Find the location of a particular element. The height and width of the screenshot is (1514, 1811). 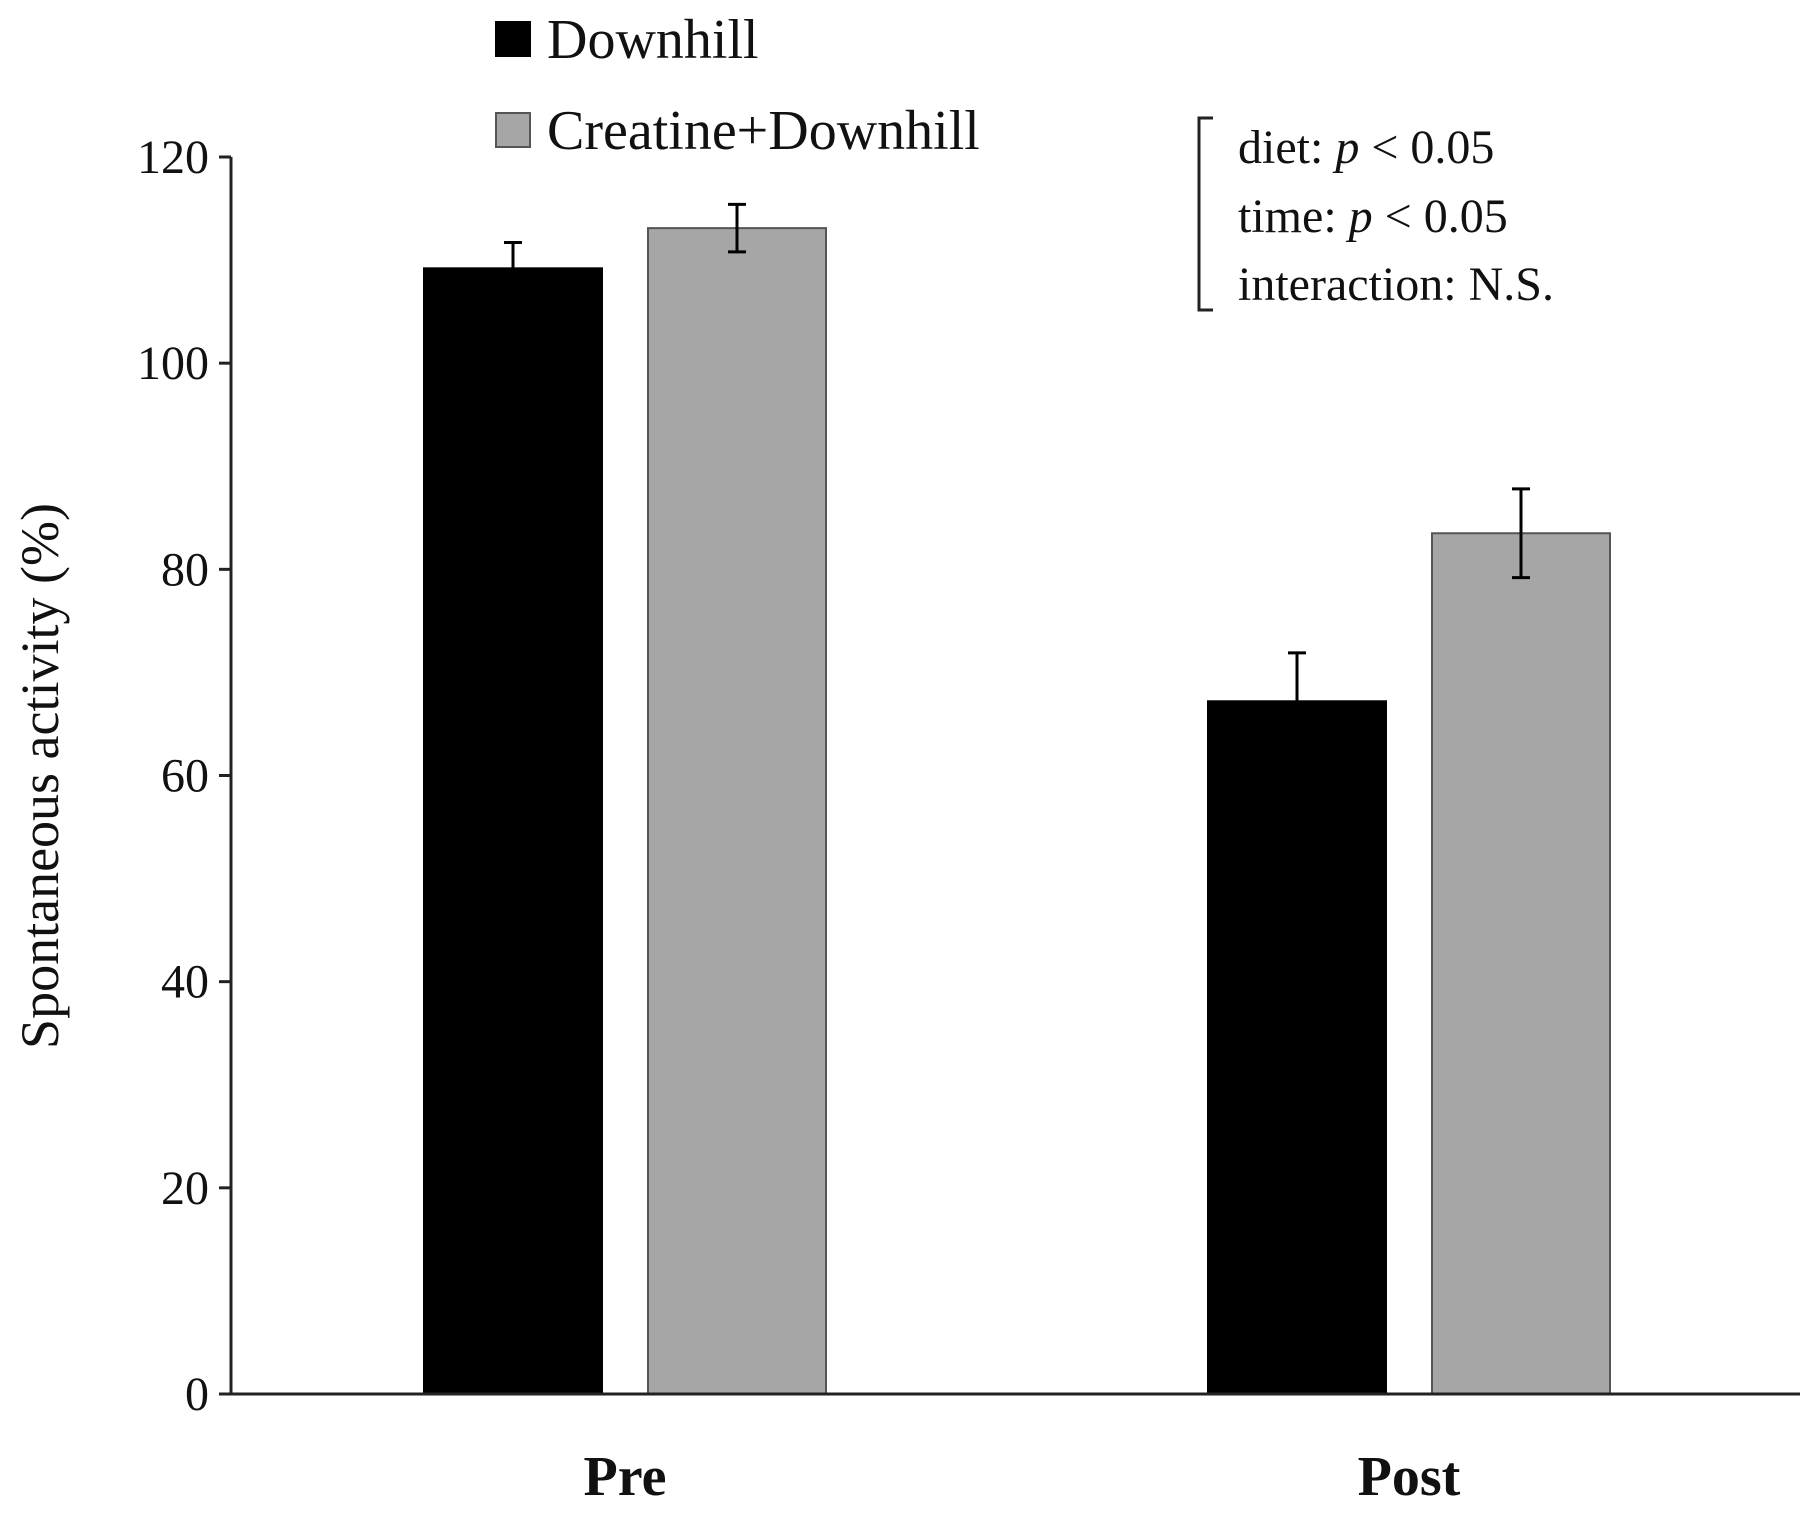

y-ticks: 0 20 40 60 80 100 120 is located at coordinates (184, 776).